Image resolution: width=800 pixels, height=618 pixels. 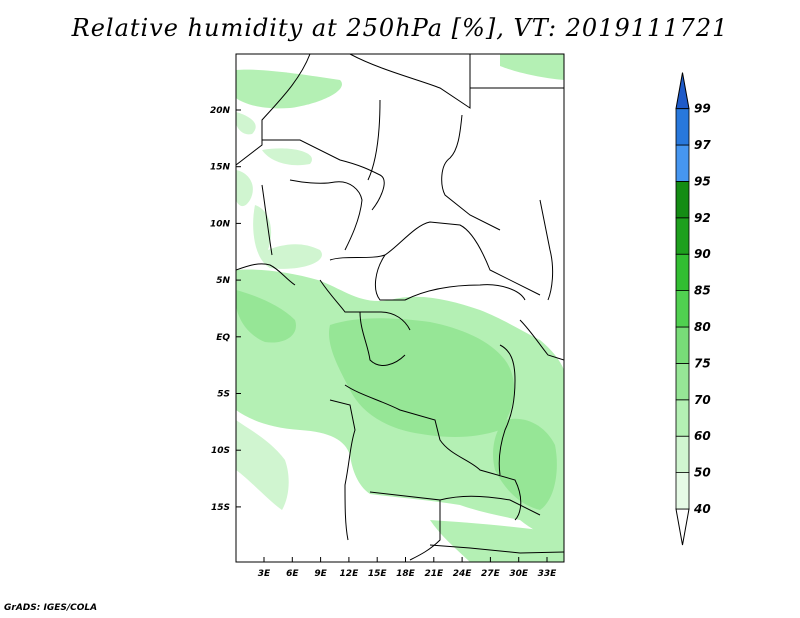 What do you see at coordinates (702, 181) in the screenshot?
I see `colorbar-label: 95` at bounding box center [702, 181].